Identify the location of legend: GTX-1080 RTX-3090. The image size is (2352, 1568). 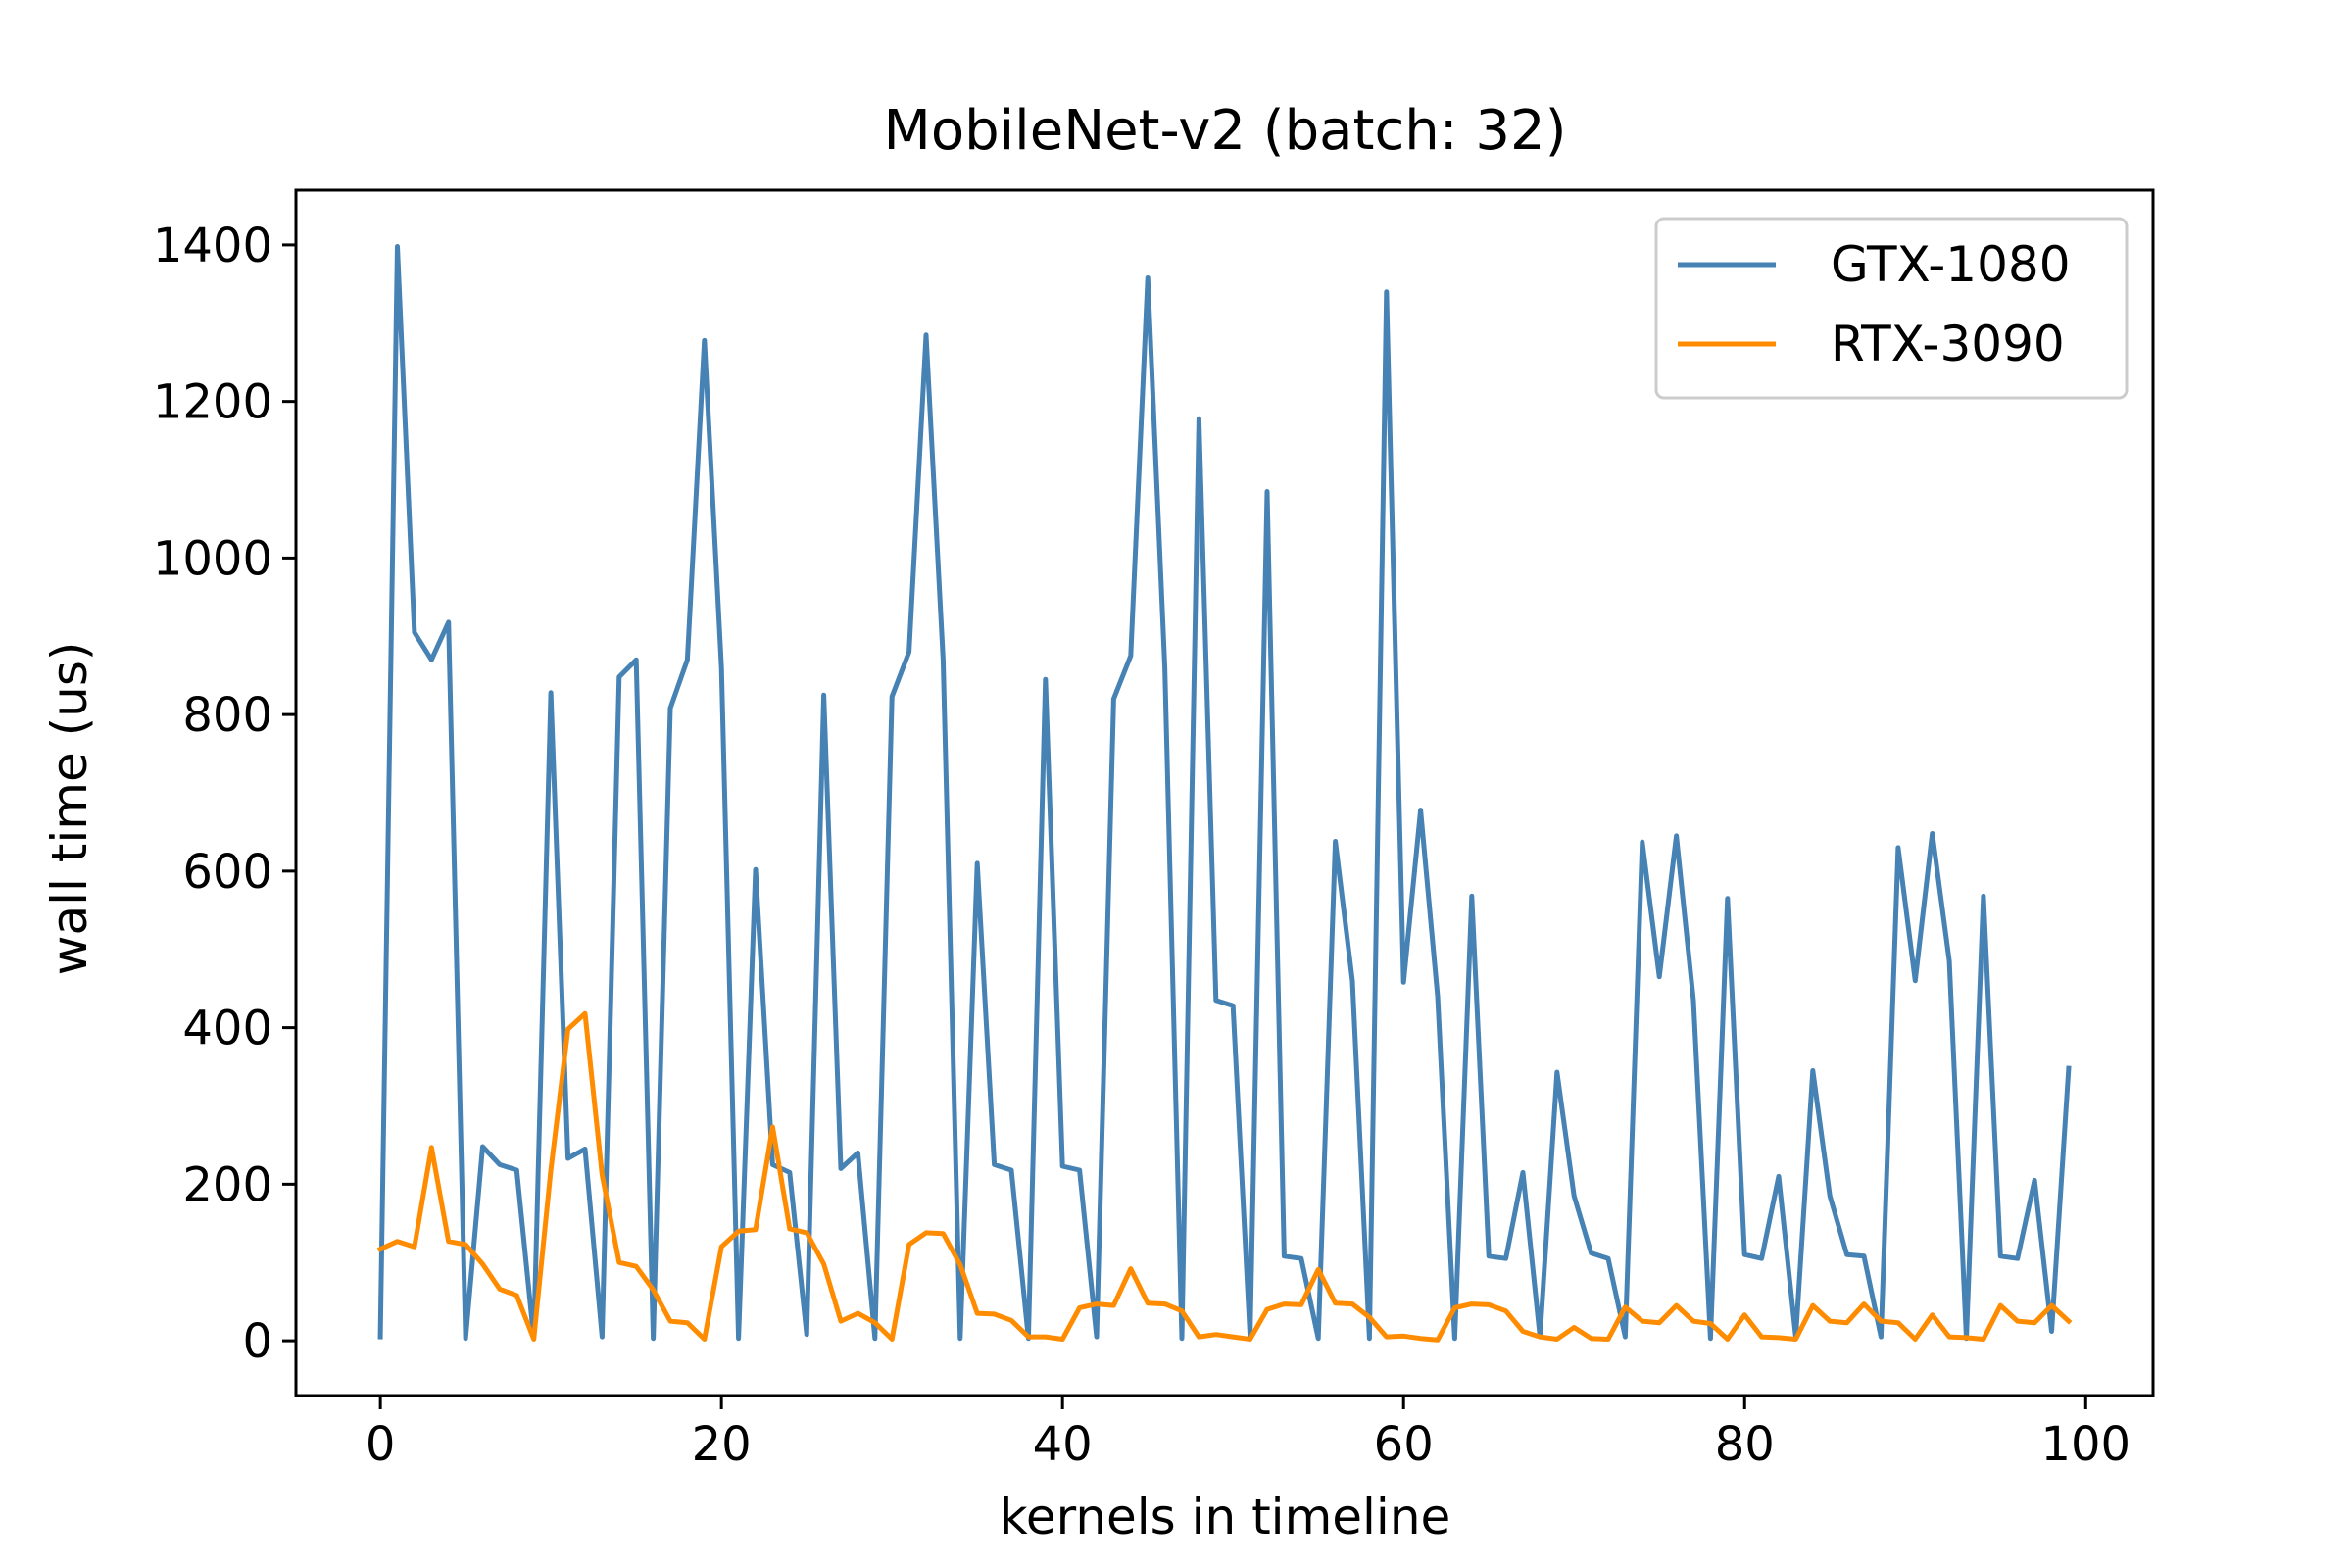
(1891, 308).